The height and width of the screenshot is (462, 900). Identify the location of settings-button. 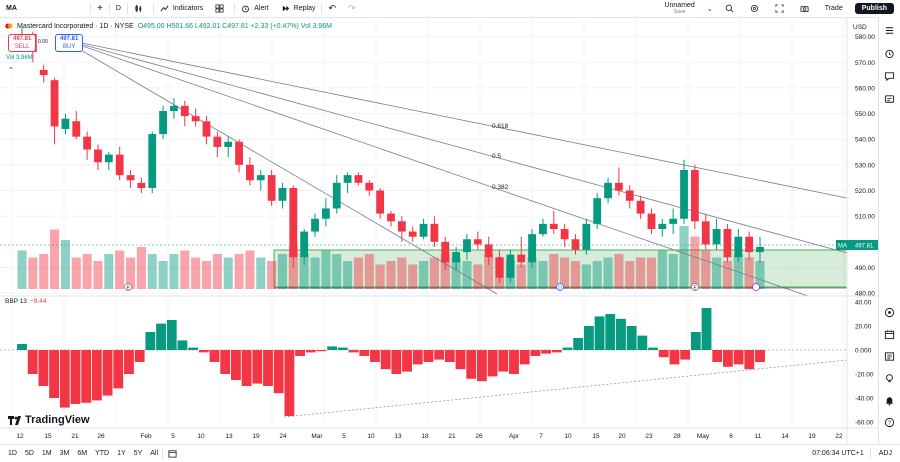
(756, 8).